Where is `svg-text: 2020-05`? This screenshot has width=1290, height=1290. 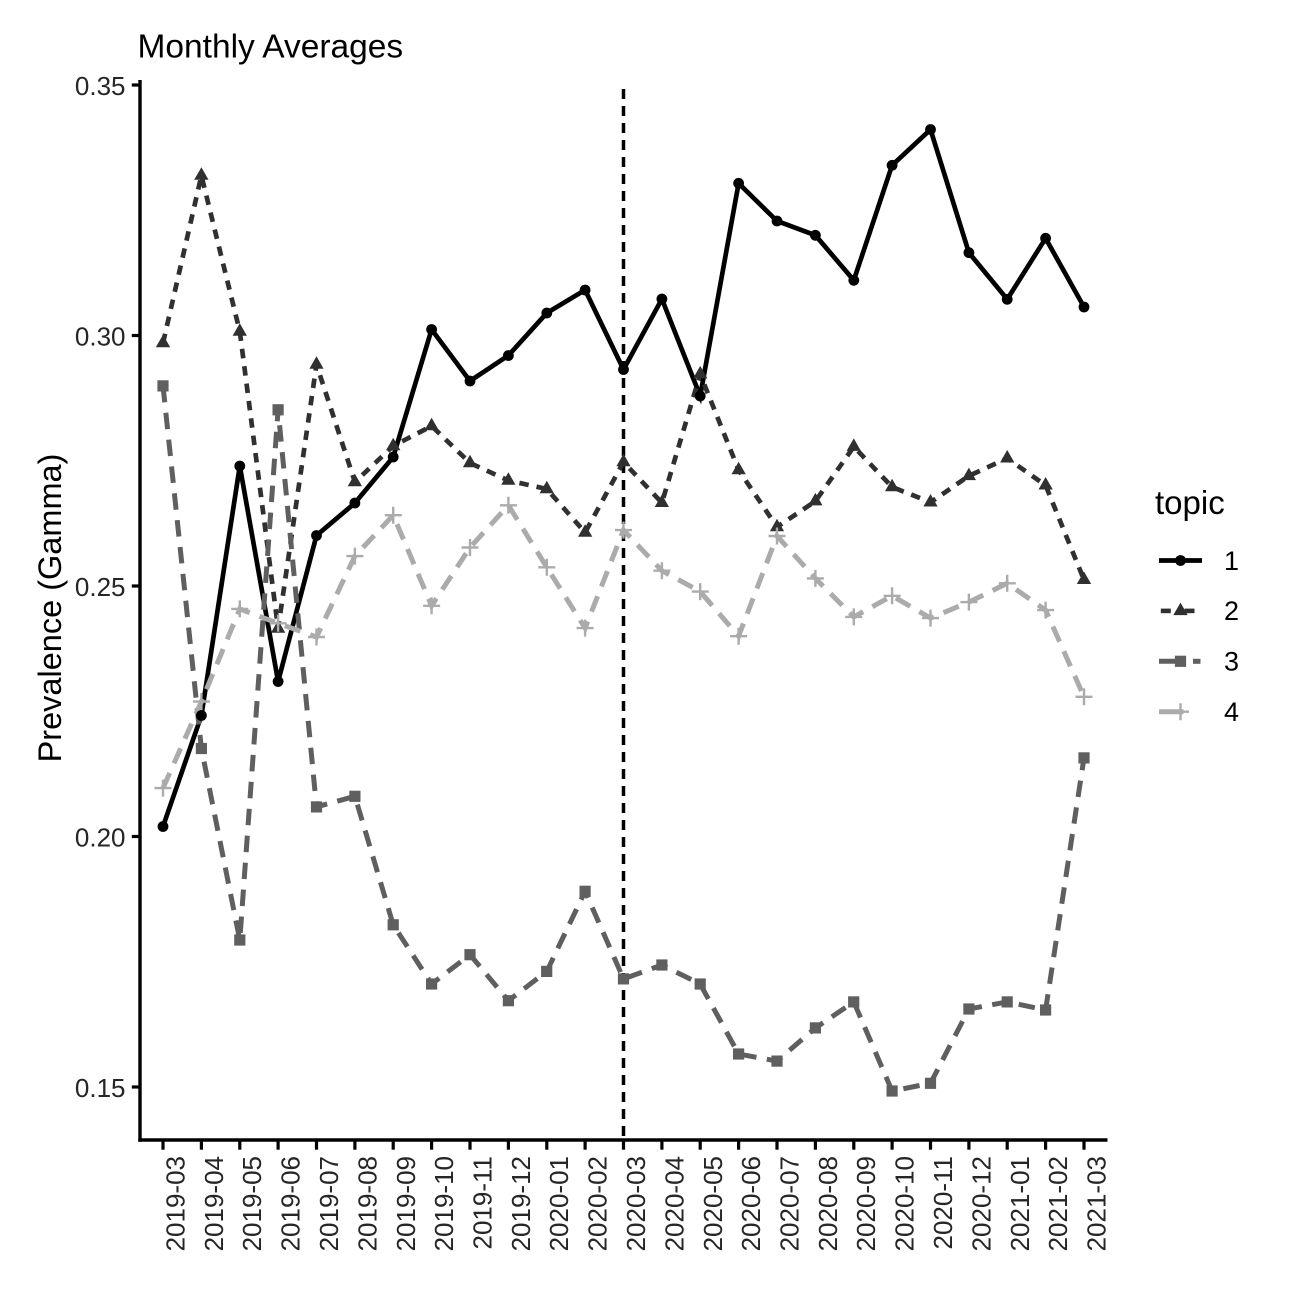
svg-text: 2020-05 is located at coordinates (713, 1203).